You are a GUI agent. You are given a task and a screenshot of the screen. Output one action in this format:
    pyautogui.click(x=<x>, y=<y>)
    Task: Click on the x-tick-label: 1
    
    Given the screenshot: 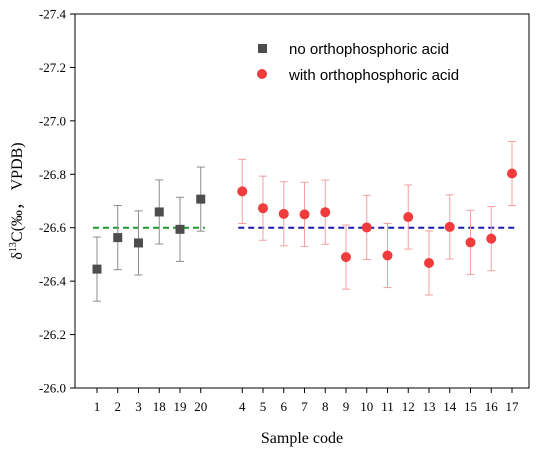 What is the action you would take?
    pyautogui.click(x=97, y=406)
    